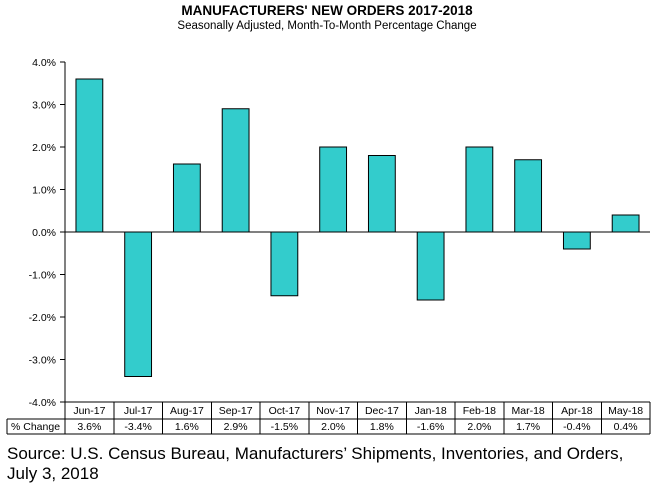 This screenshot has width=654, height=487. Describe the element at coordinates (44, 106) in the screenshot. I see `y-tick-label: 3.0%` at that location.